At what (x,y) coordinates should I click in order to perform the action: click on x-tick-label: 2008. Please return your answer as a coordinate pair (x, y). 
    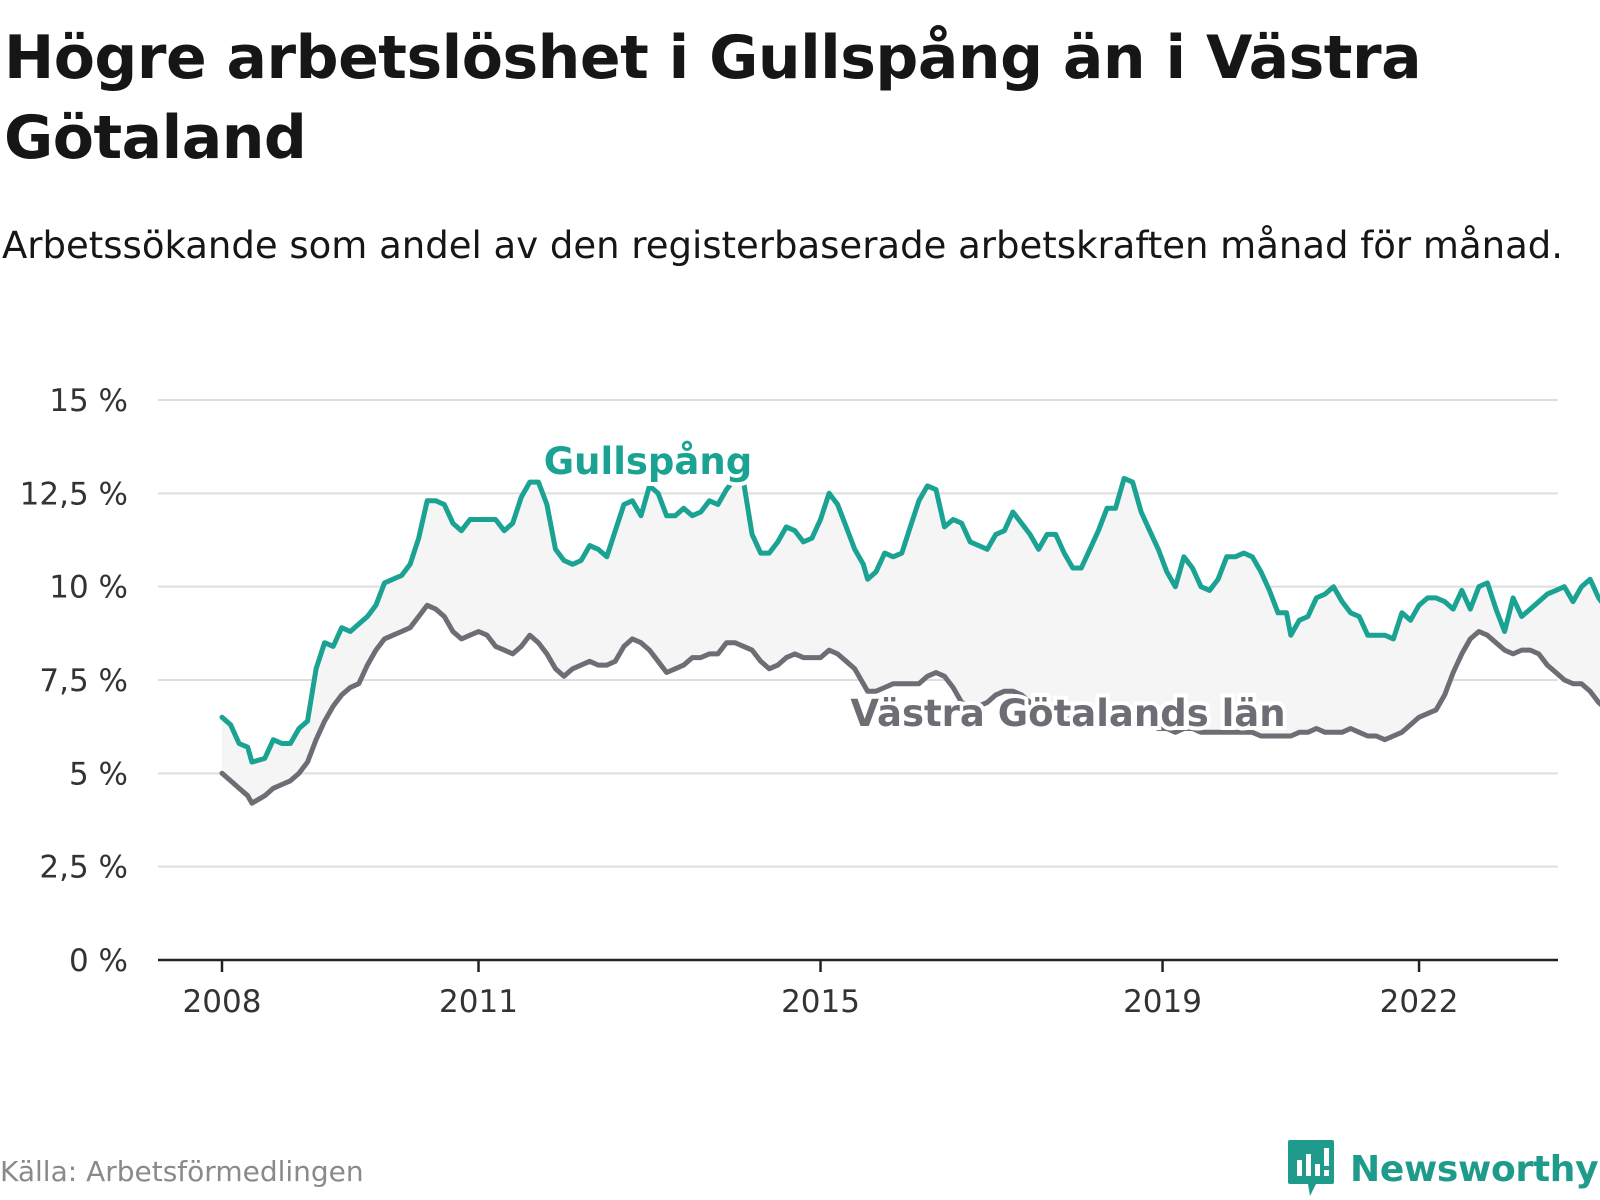
    Looking at the image, I should click on (222, 1002).